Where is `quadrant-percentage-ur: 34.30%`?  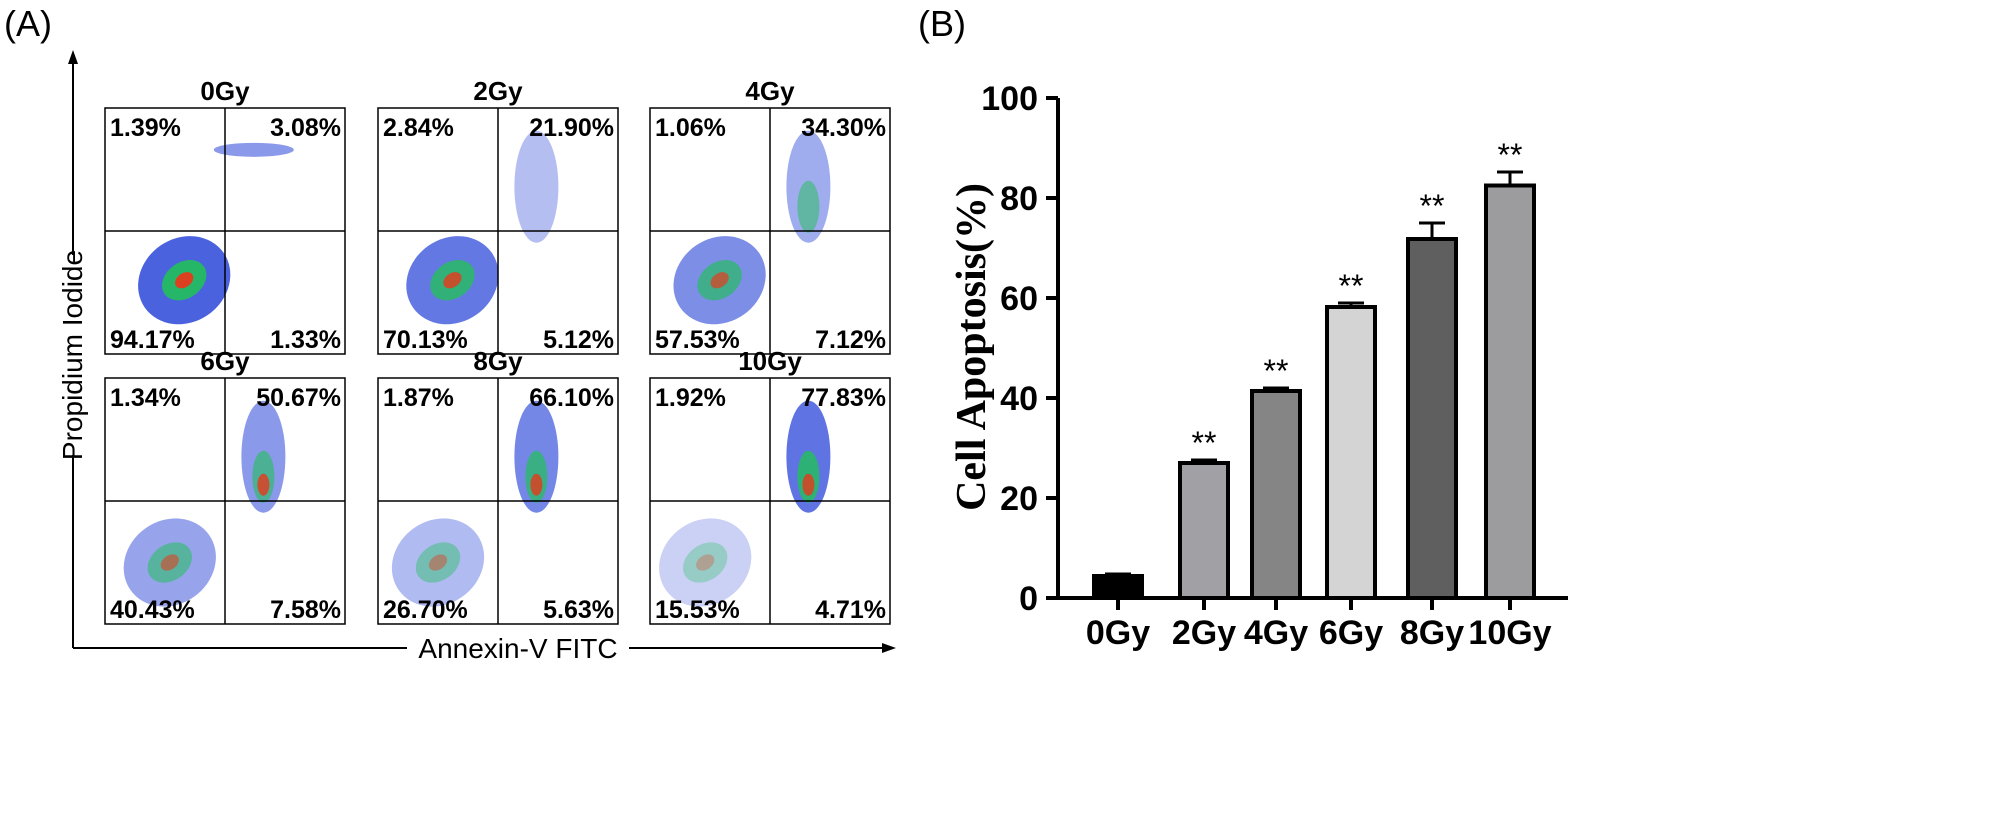
quadrant-percentage-ur: 34.30% is located at coordinates (843, 128).